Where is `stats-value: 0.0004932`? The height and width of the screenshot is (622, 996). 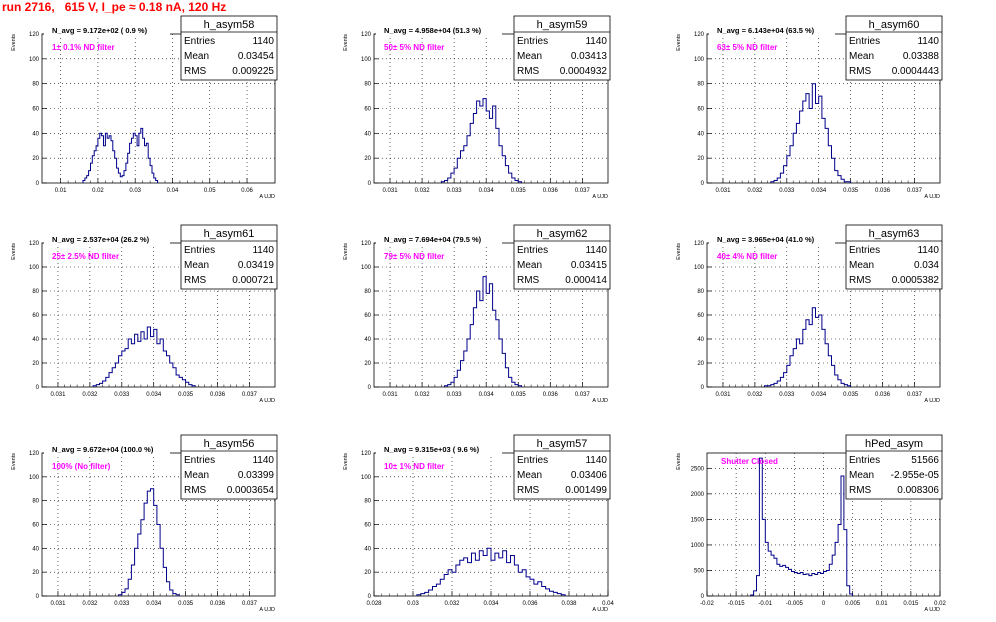 stats-value: 0.0004932 is located at coordinates (584, 71).